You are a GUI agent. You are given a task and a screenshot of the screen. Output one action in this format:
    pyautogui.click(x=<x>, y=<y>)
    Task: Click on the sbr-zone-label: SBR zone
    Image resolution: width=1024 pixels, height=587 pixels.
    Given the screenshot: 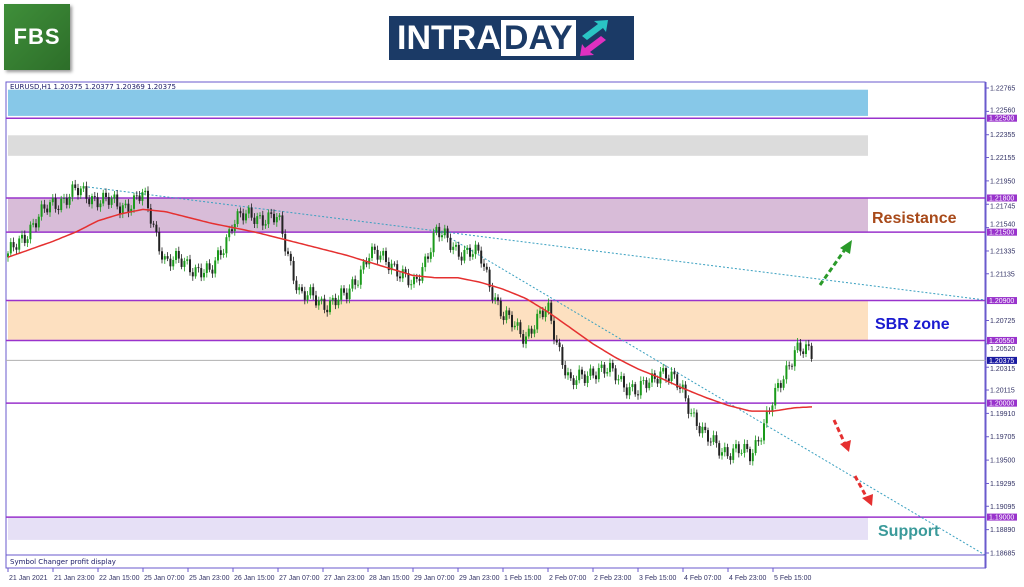 What is the action you would take?
    pyautogui.click(x=912, y=324)
    